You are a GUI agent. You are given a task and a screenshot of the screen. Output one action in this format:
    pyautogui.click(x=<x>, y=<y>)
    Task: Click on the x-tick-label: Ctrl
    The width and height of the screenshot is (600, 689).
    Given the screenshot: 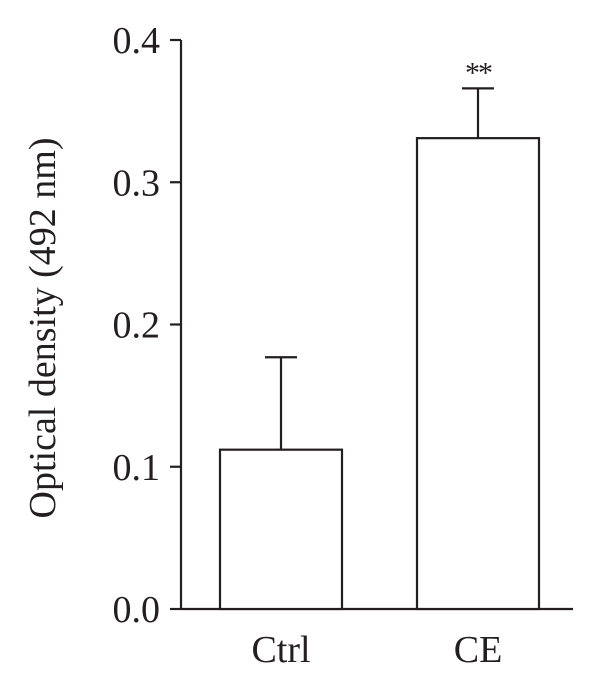 What is the action you would take?
    pyautogui.click(x=280, y=650)
    